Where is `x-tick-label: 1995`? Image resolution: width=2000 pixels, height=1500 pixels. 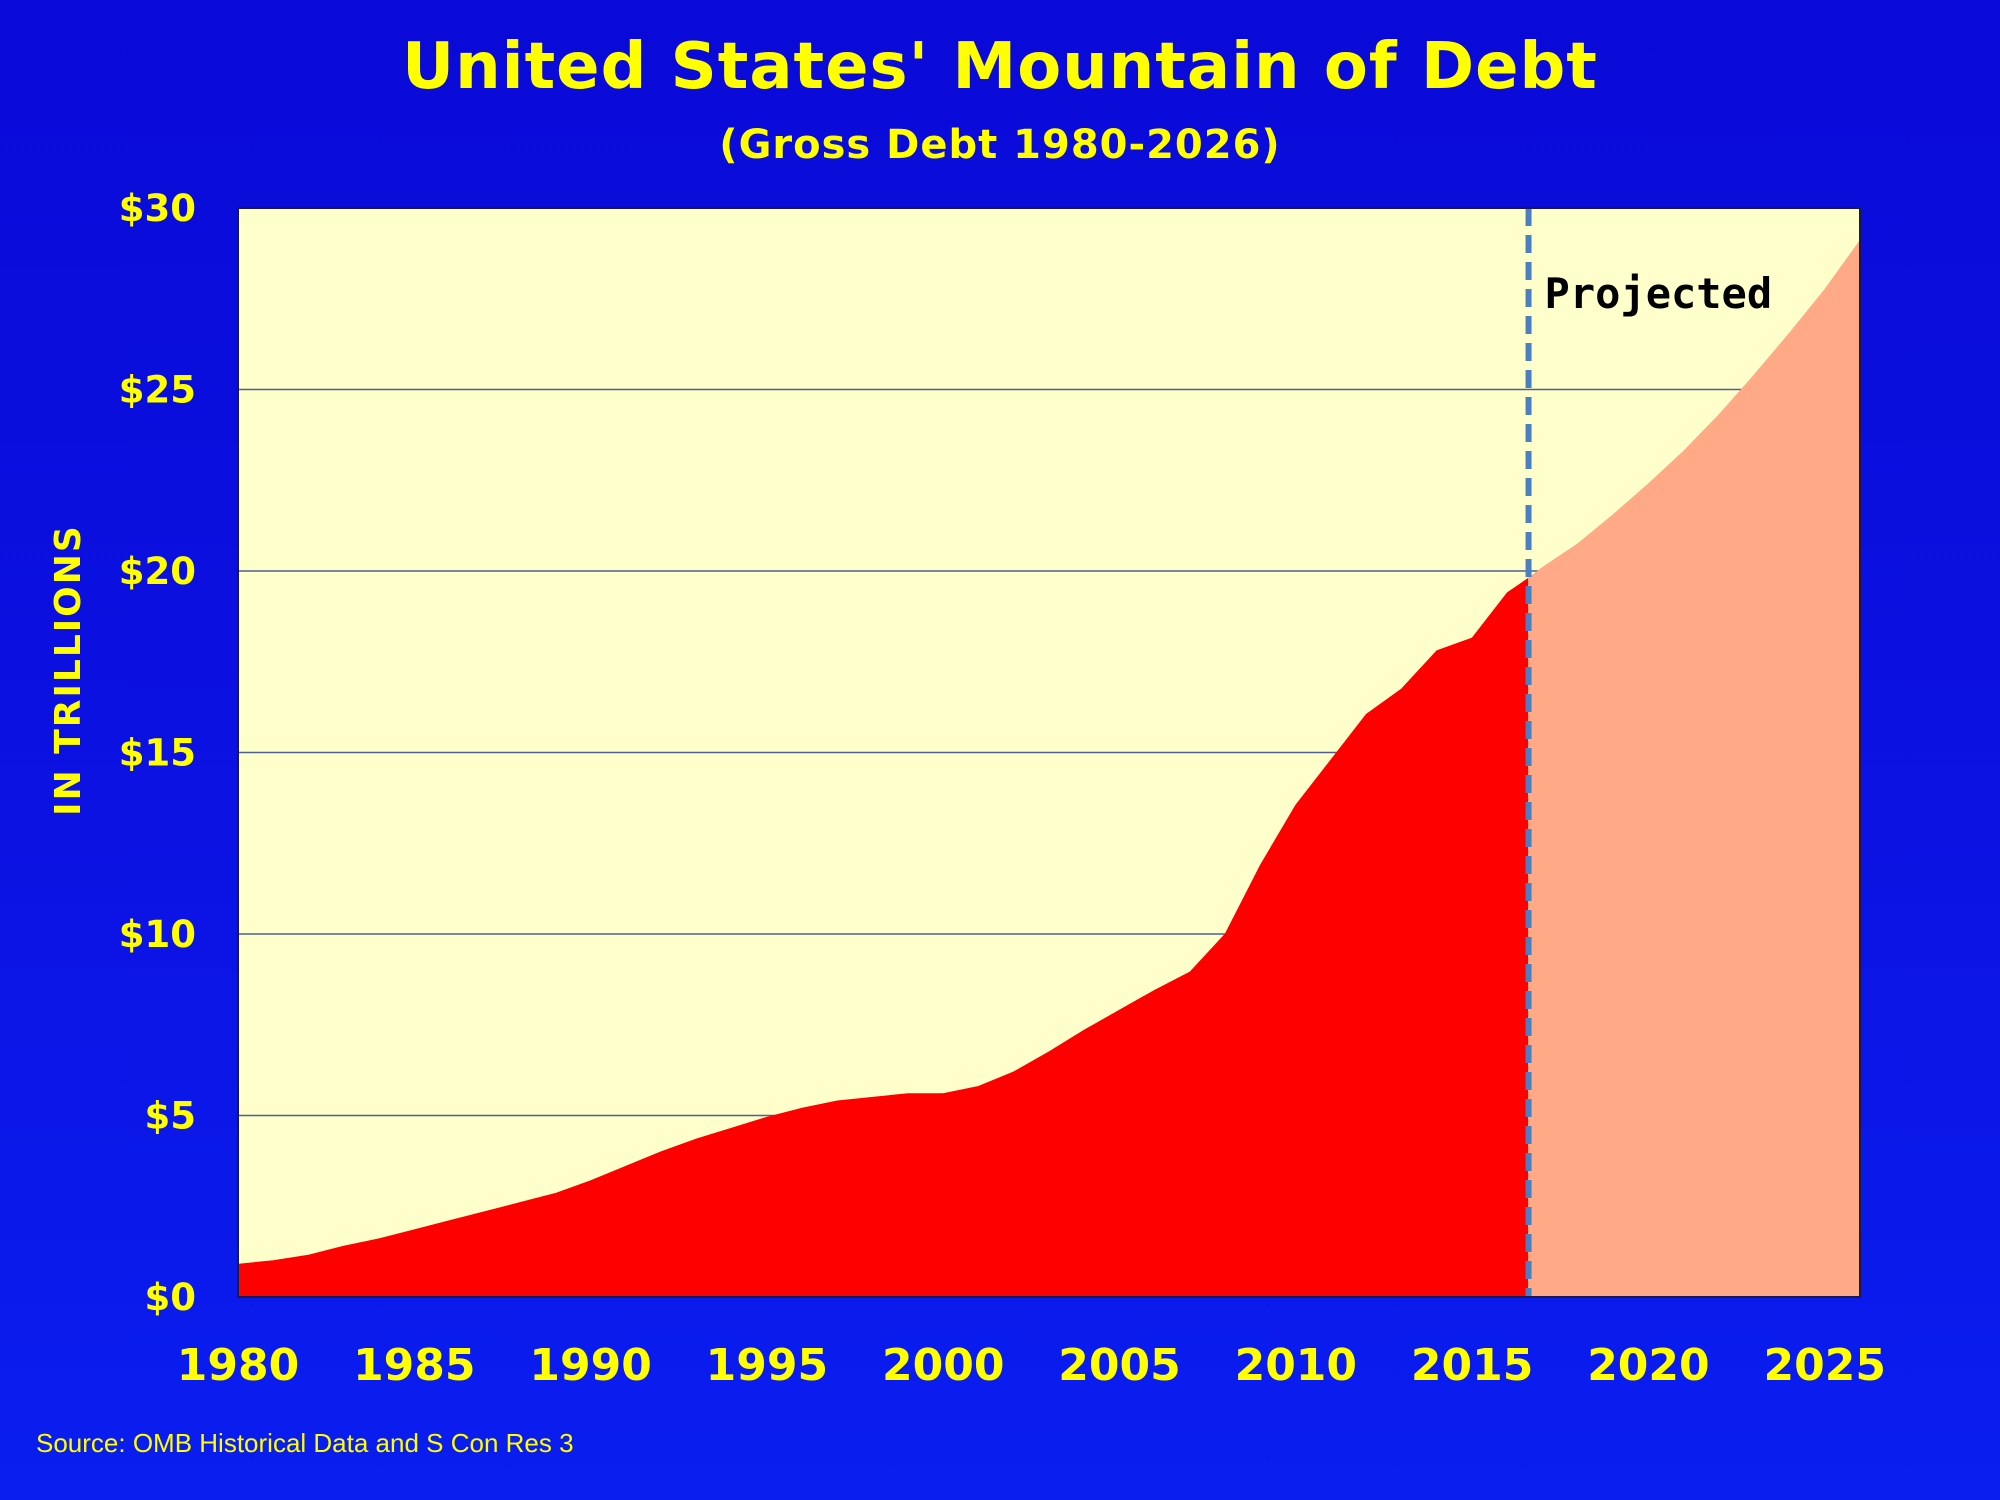
x-tick-label: 1995 is located at coordinates (767, 1365).